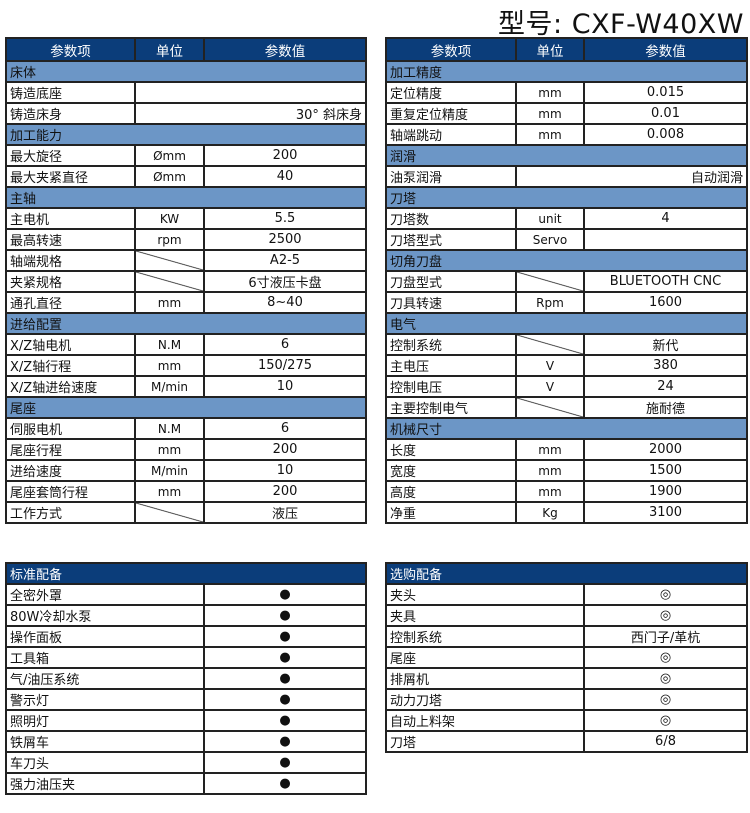 Image resolution: width=750 pixels, height=813 pixels. Describe the element at coordinates (285, 49) in the screenshot. I see `header-value: 参数值` at that location.